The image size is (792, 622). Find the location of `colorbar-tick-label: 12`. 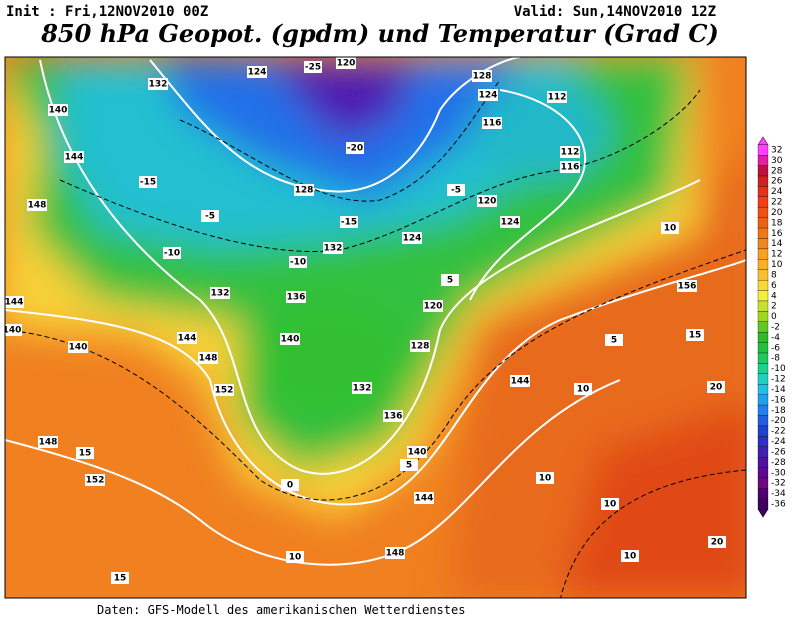

colorbar-tick-label: 12 is located at coordinates (776, 255).